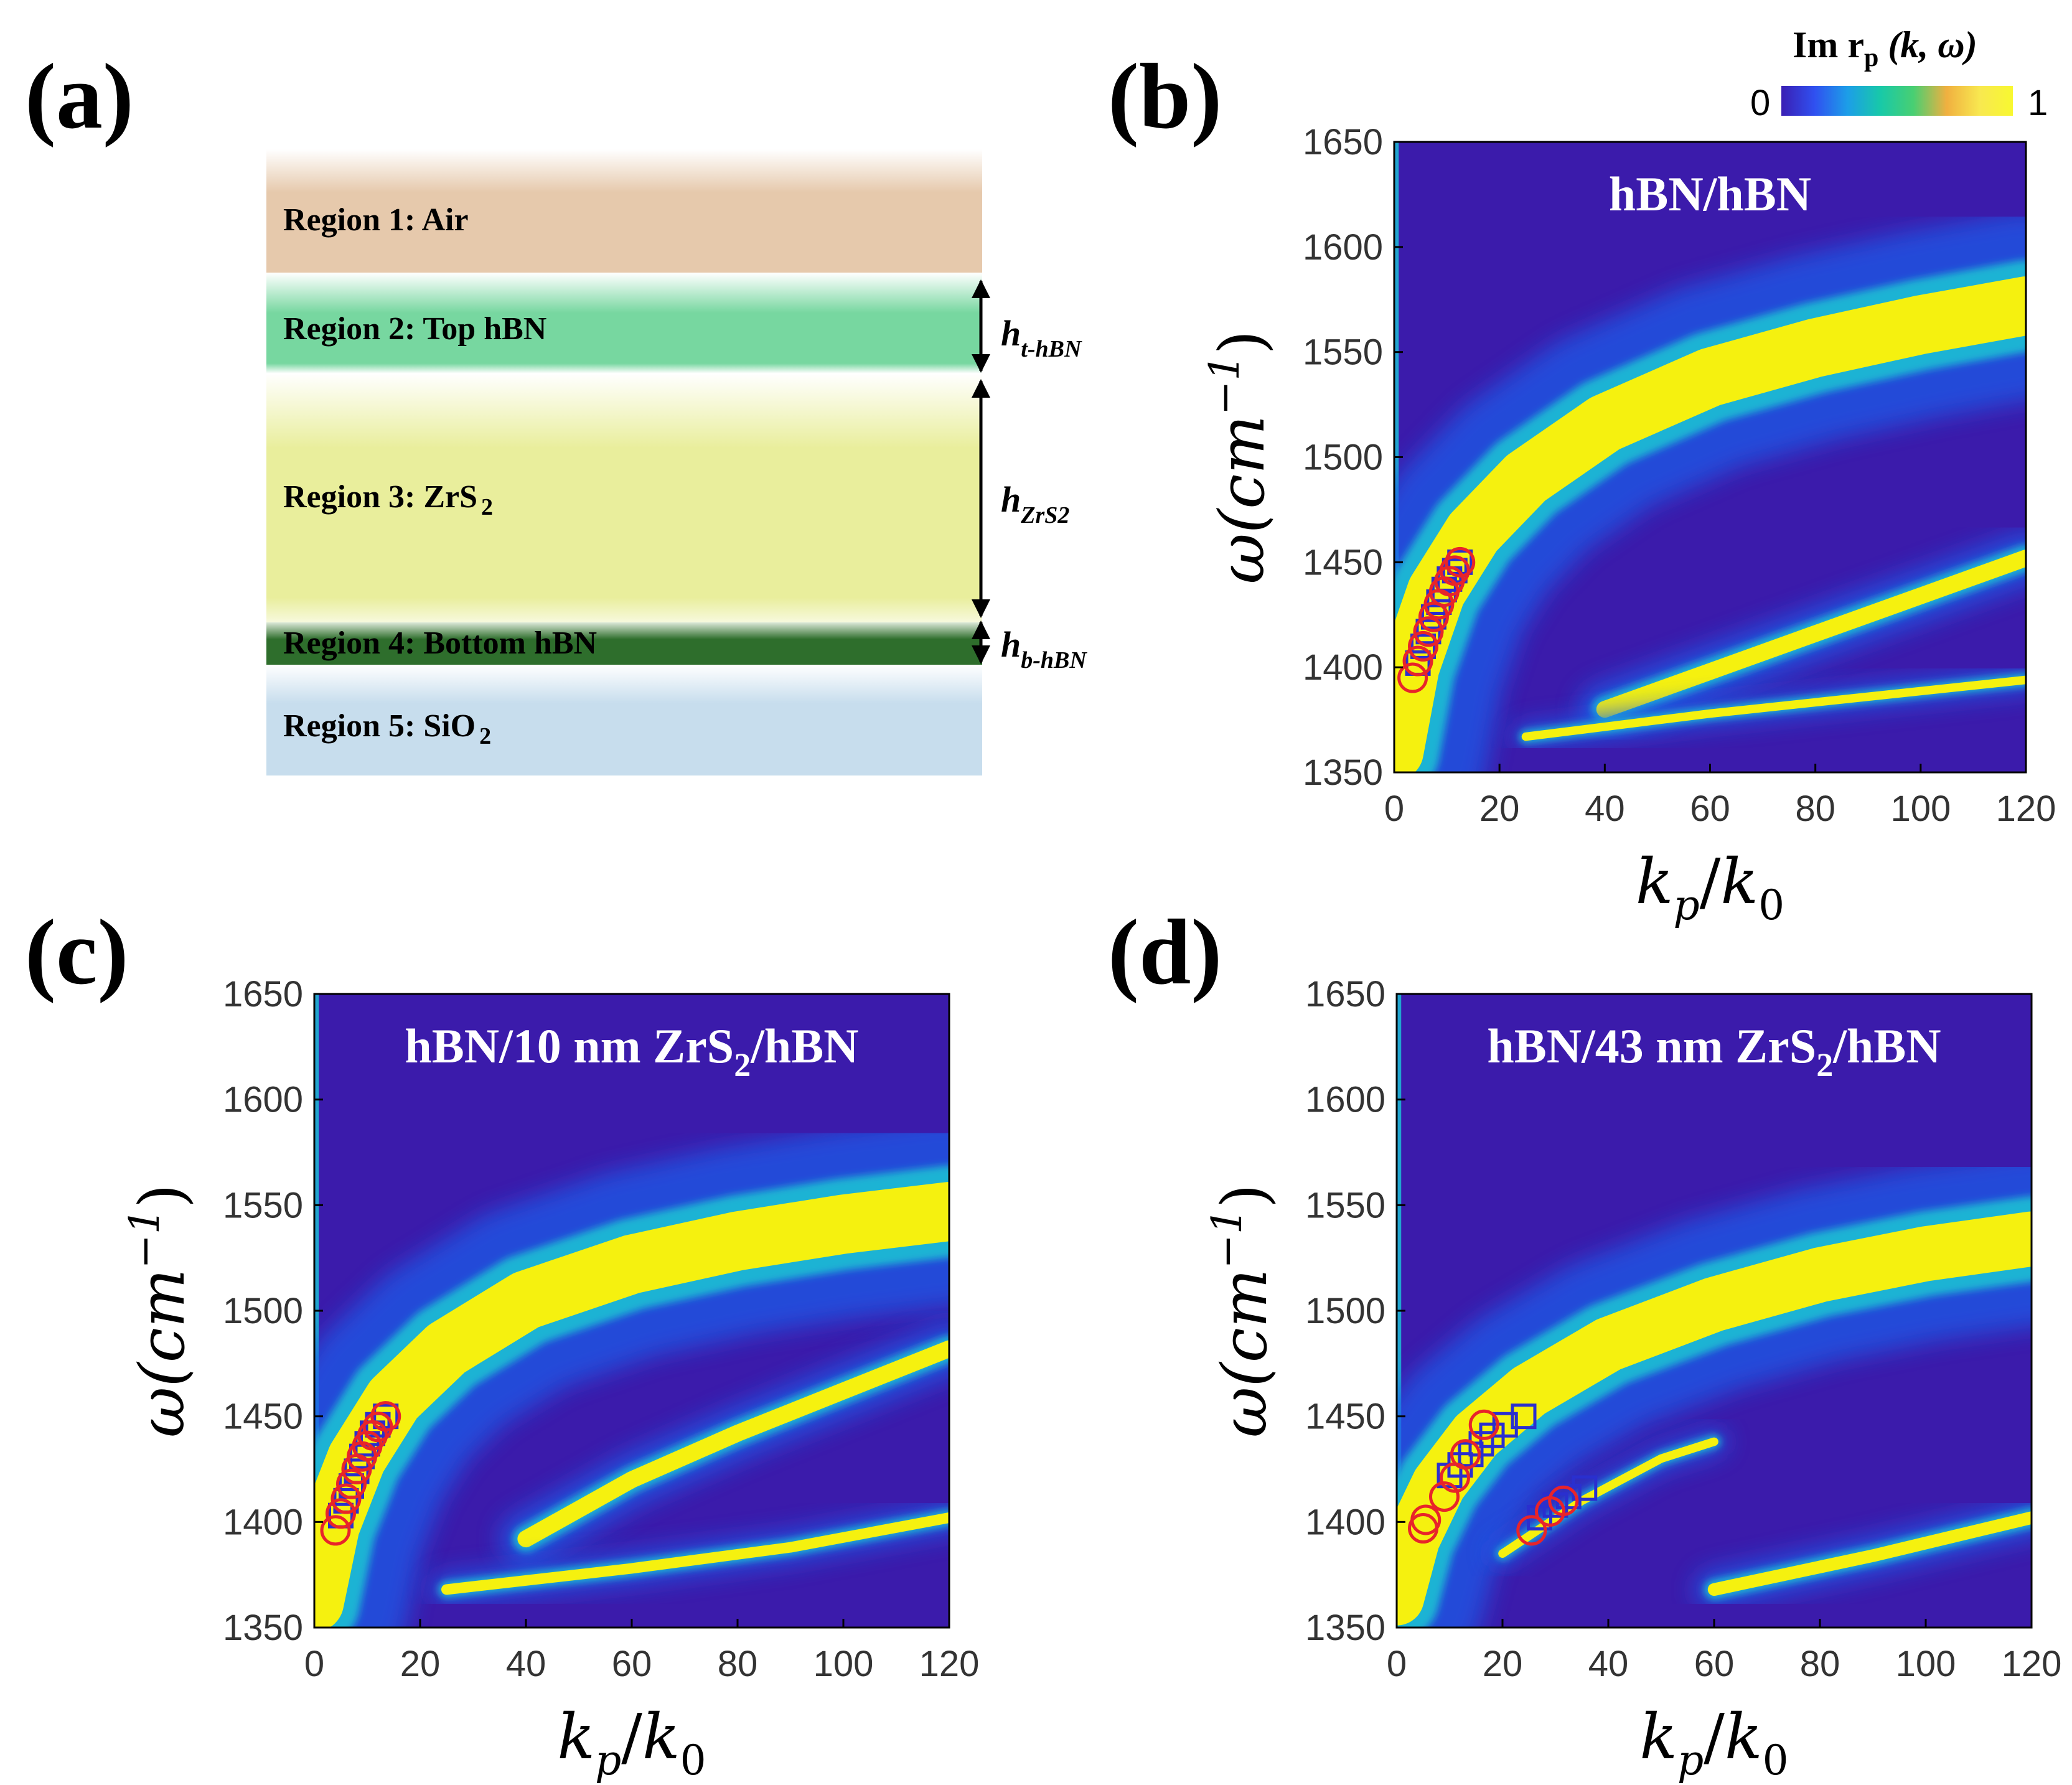 The height and width of the screenshot is (1785, 2072). Describe the element at coordinates (1041, 337) in the screenshot. I see `label-h-top-hbn: ht-hBN` at that location.